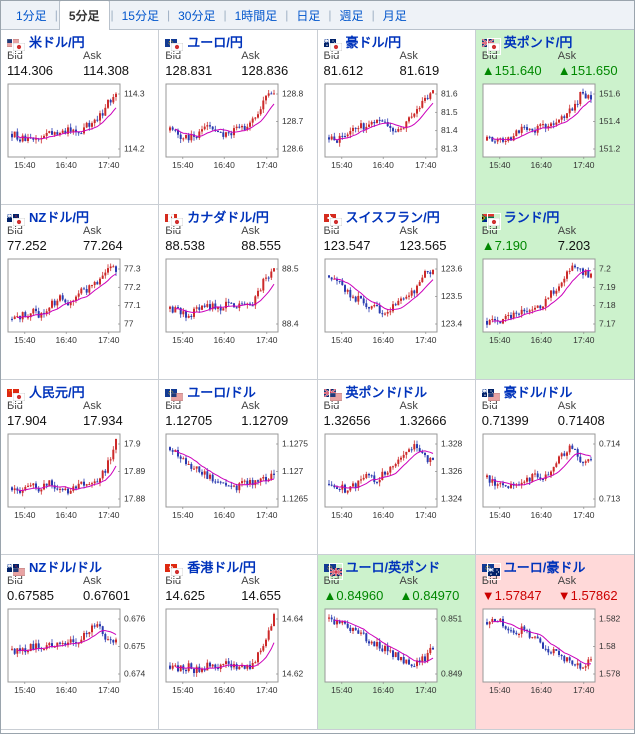 Image resolution: width=635 pixels, height=734 pixels. I want to click on ask-value: 14.655, so click(261, 595).